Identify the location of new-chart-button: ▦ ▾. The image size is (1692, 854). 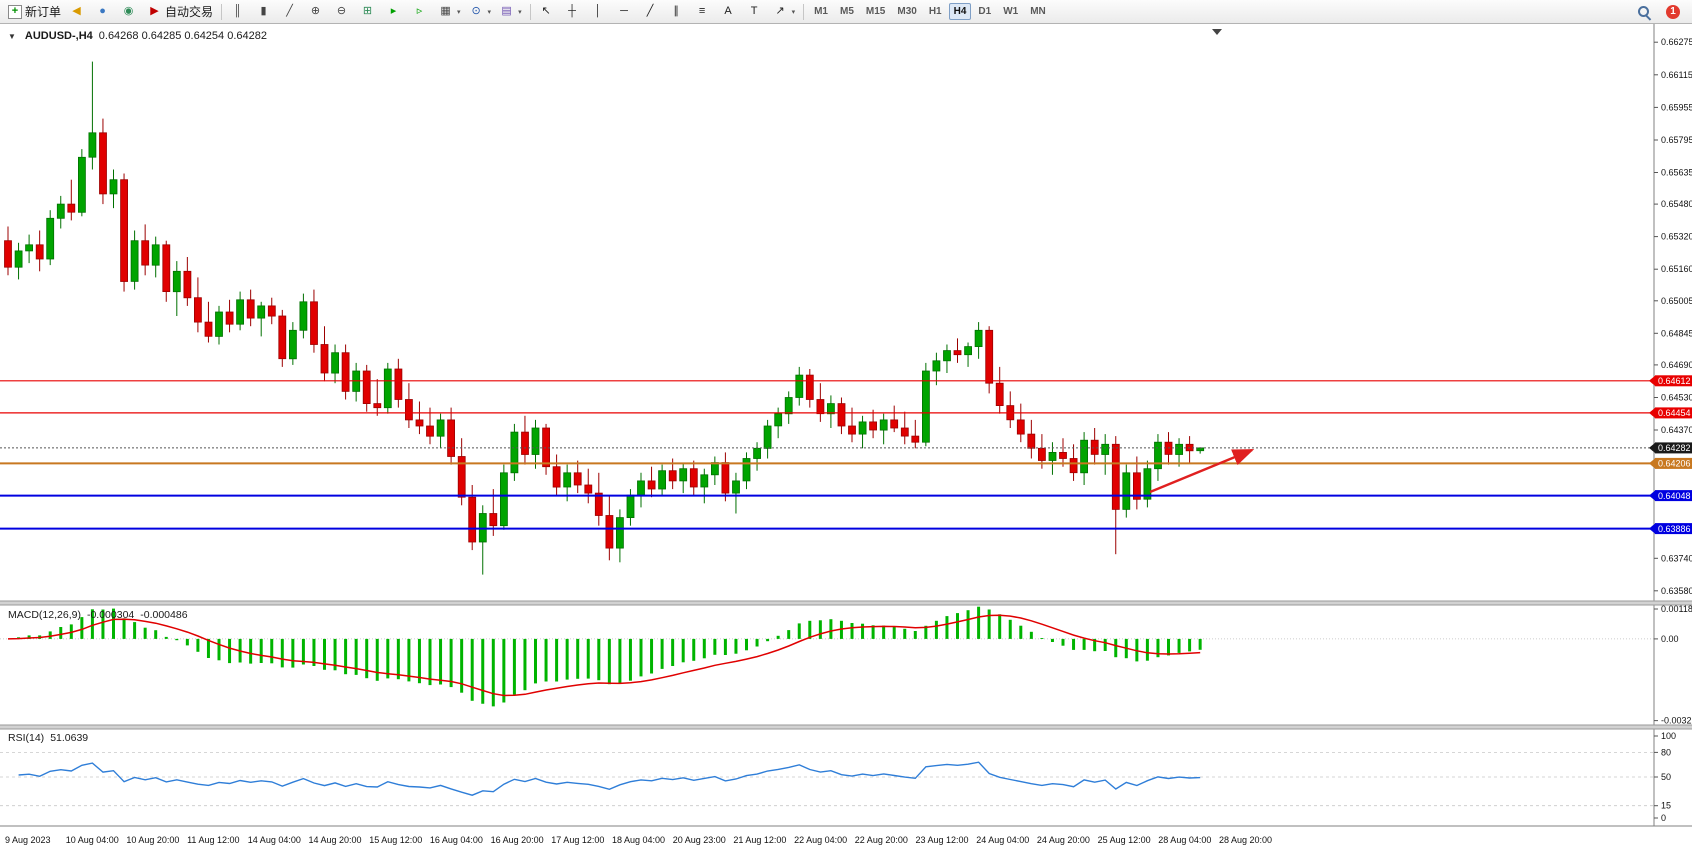
(449, 12).